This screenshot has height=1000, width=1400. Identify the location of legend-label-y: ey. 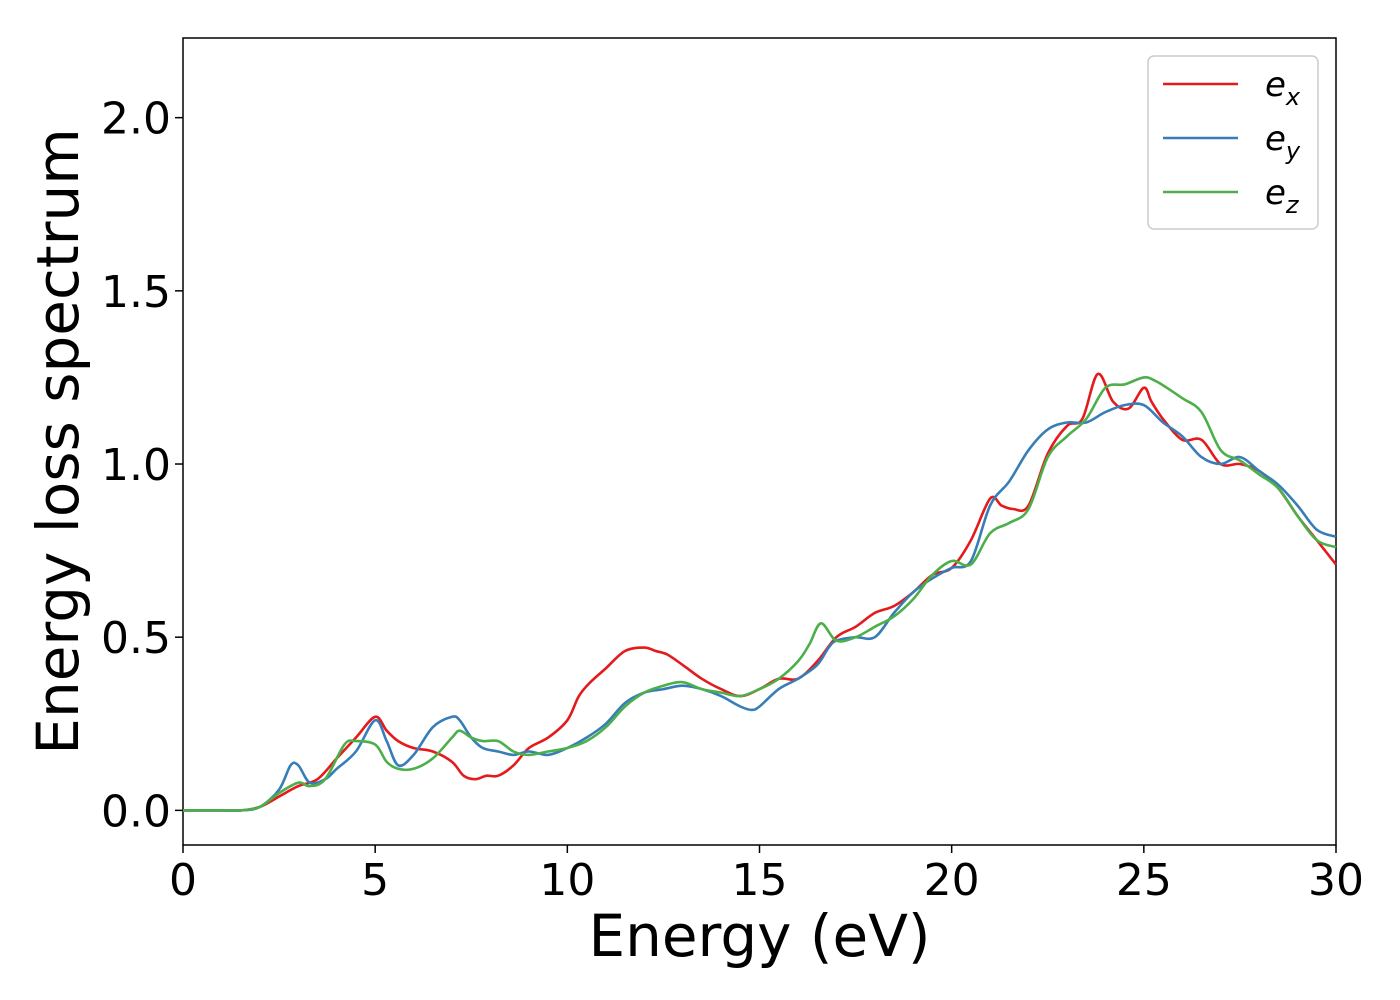
(1283, 142).